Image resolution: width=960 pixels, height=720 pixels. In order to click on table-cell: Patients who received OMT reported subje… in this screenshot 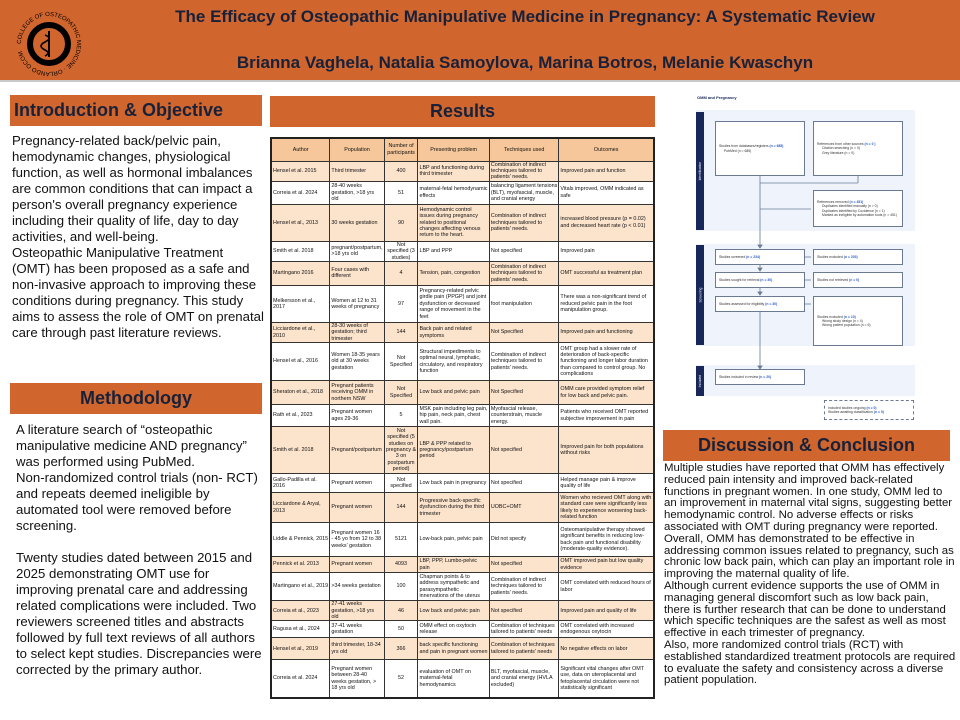, I will do `click(606, 416)`.